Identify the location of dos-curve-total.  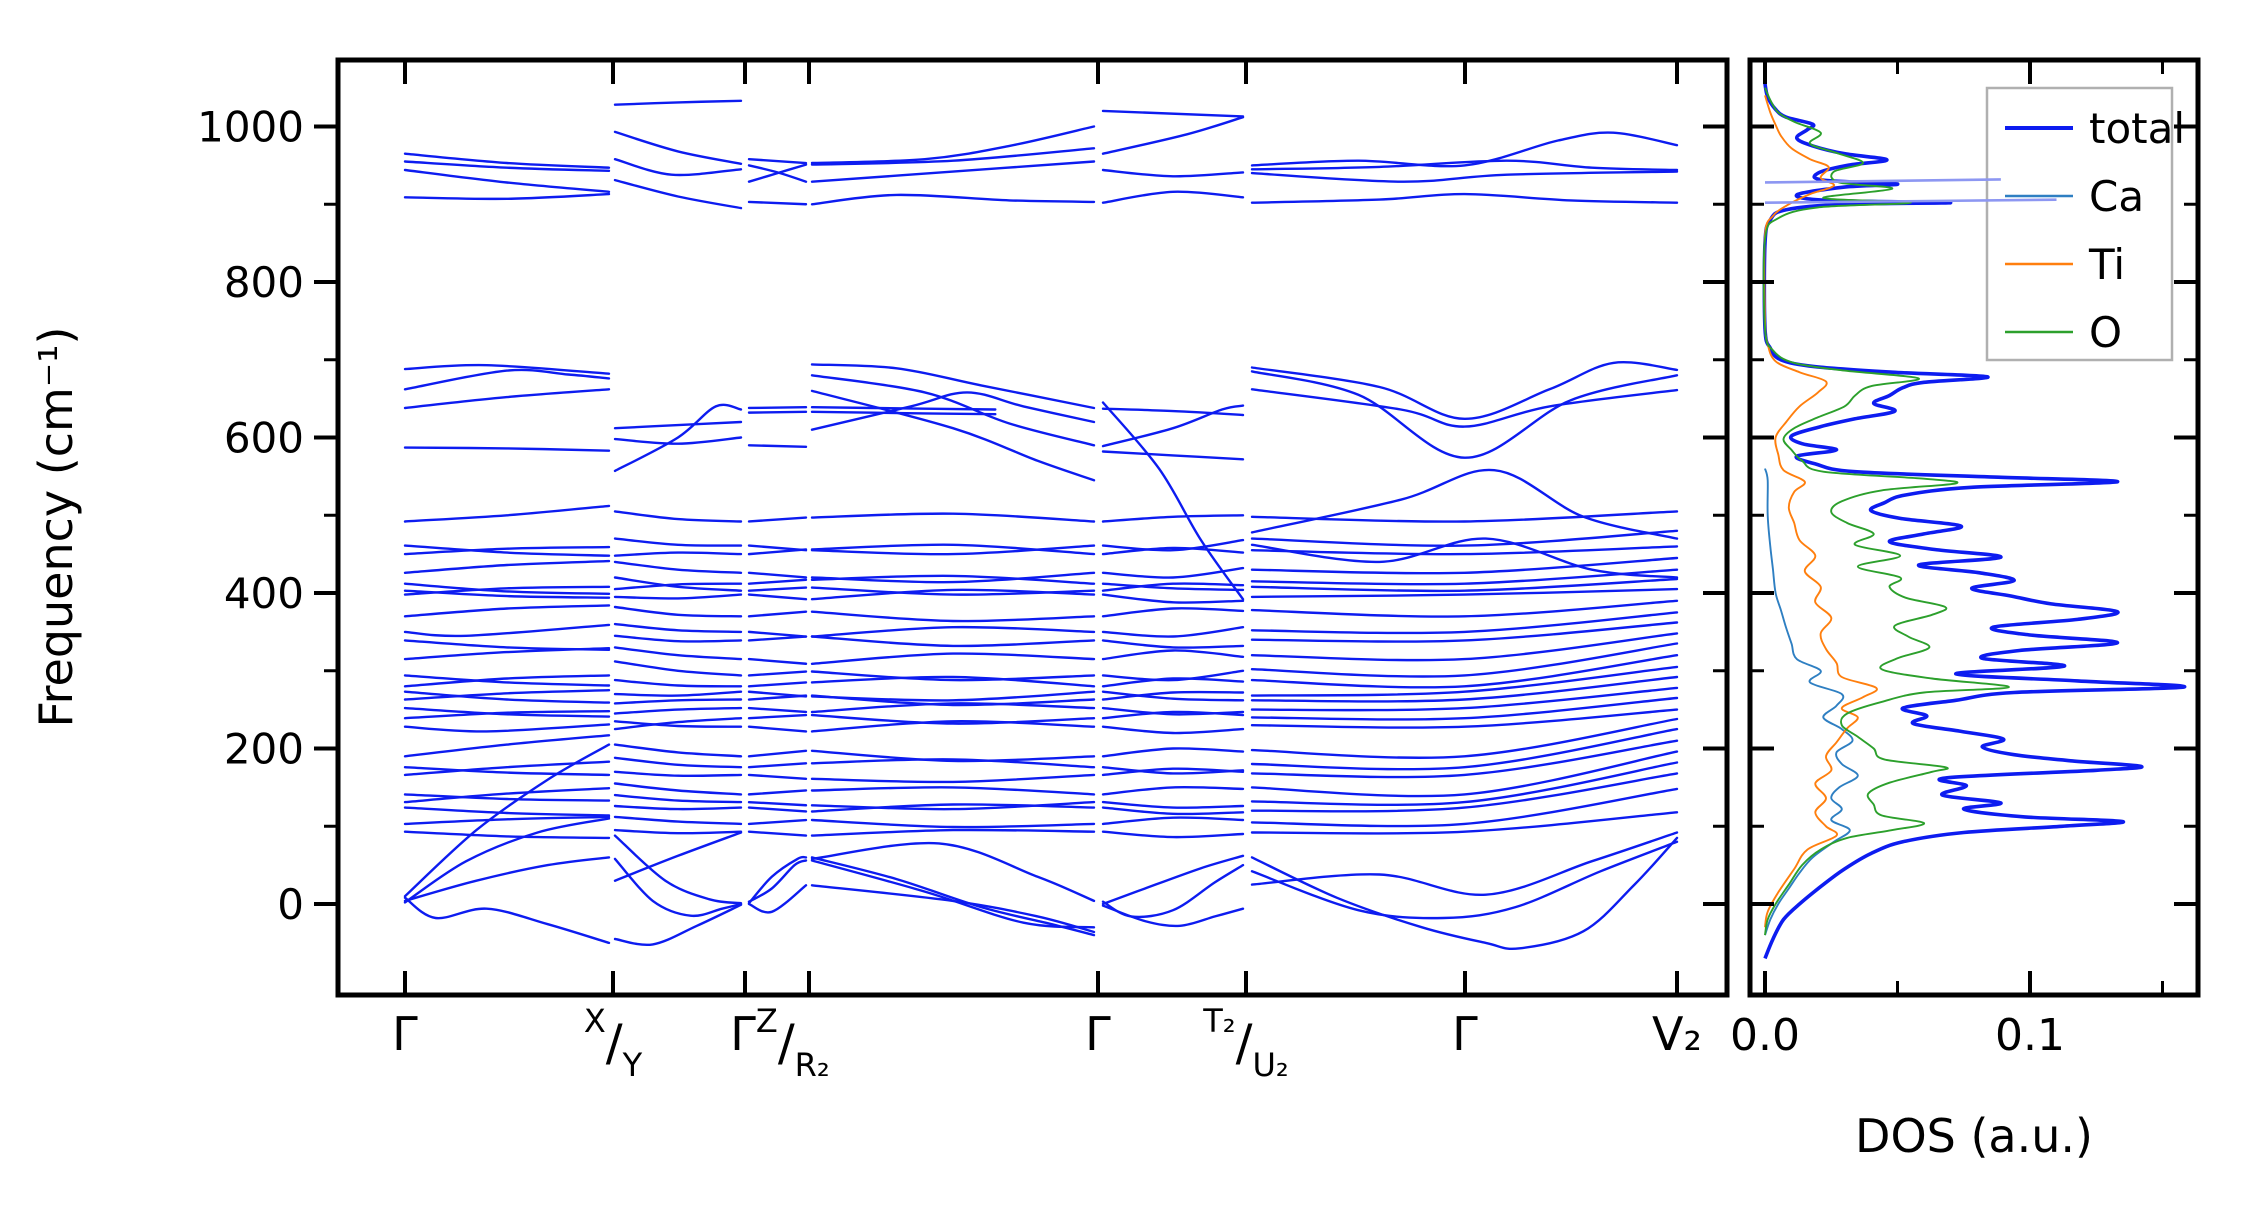
(1974, 521).